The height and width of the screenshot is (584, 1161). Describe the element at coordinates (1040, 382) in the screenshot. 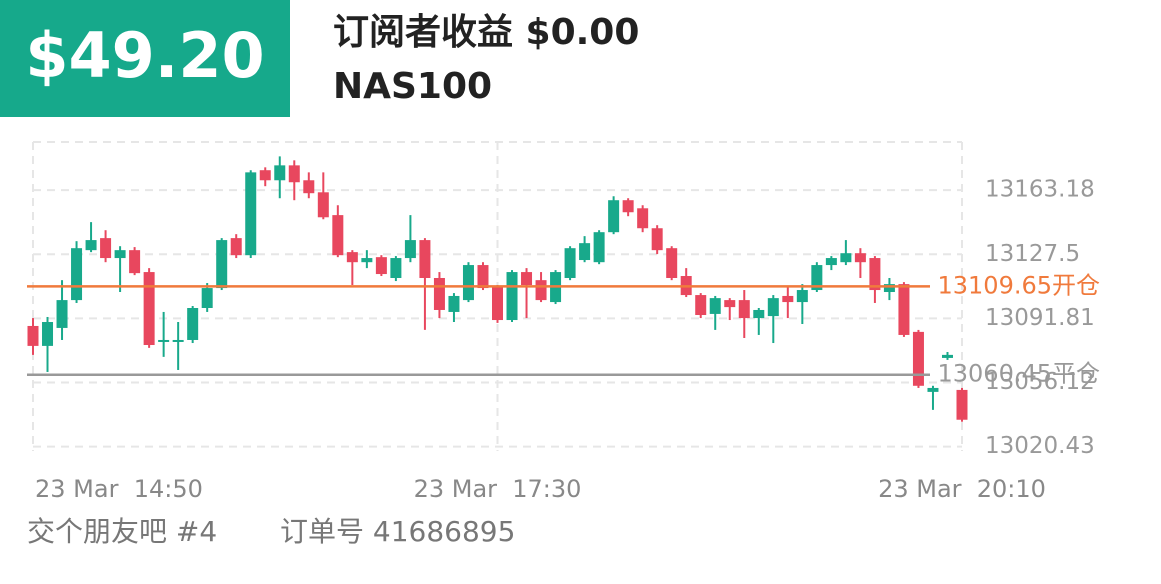

I see `y-tick-label: 13056.12` at that location.